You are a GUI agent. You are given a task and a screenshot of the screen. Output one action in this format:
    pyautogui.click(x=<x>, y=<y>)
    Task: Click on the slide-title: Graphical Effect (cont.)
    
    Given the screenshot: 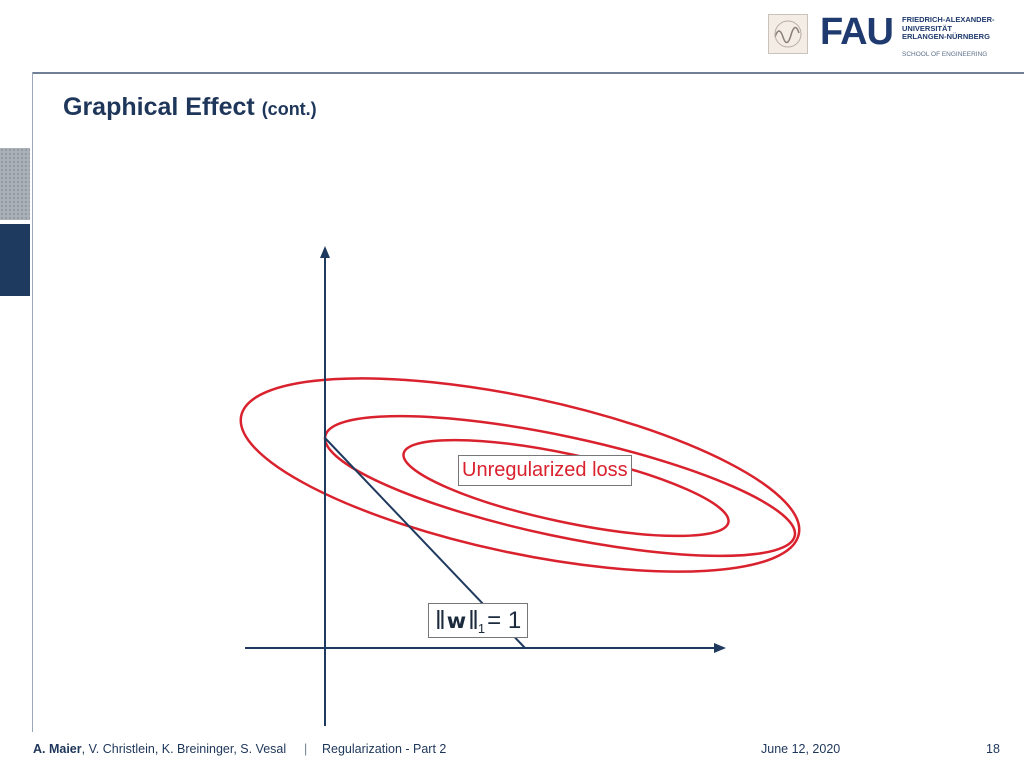 What is the action you would take?
    pyautogui.click(x=190, y=107)
    